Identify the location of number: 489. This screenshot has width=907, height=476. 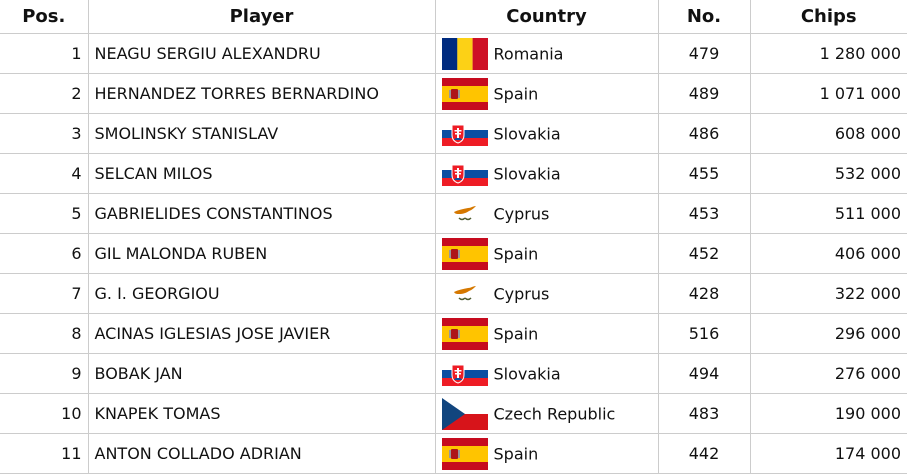
(703, 93).